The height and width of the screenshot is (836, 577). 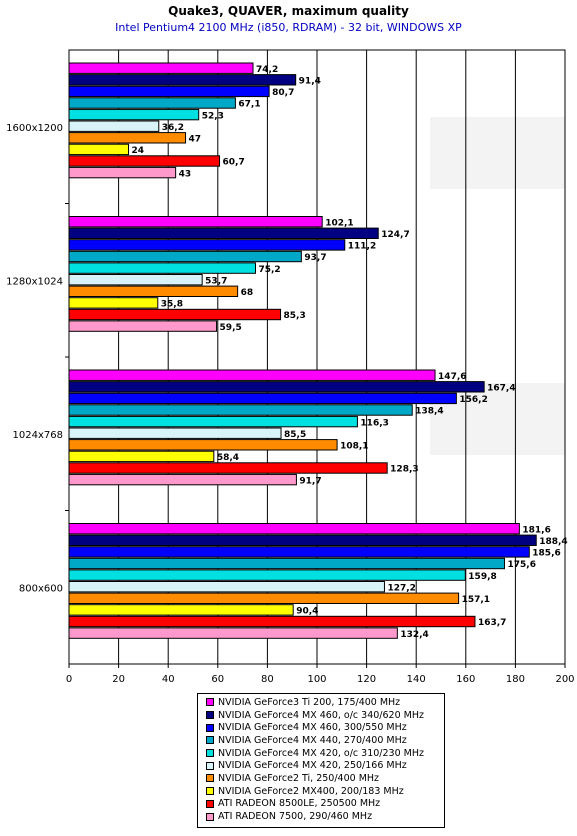 I want to click on data-label-1280x1024-s1: 124,7, so click(x=395, y=235).